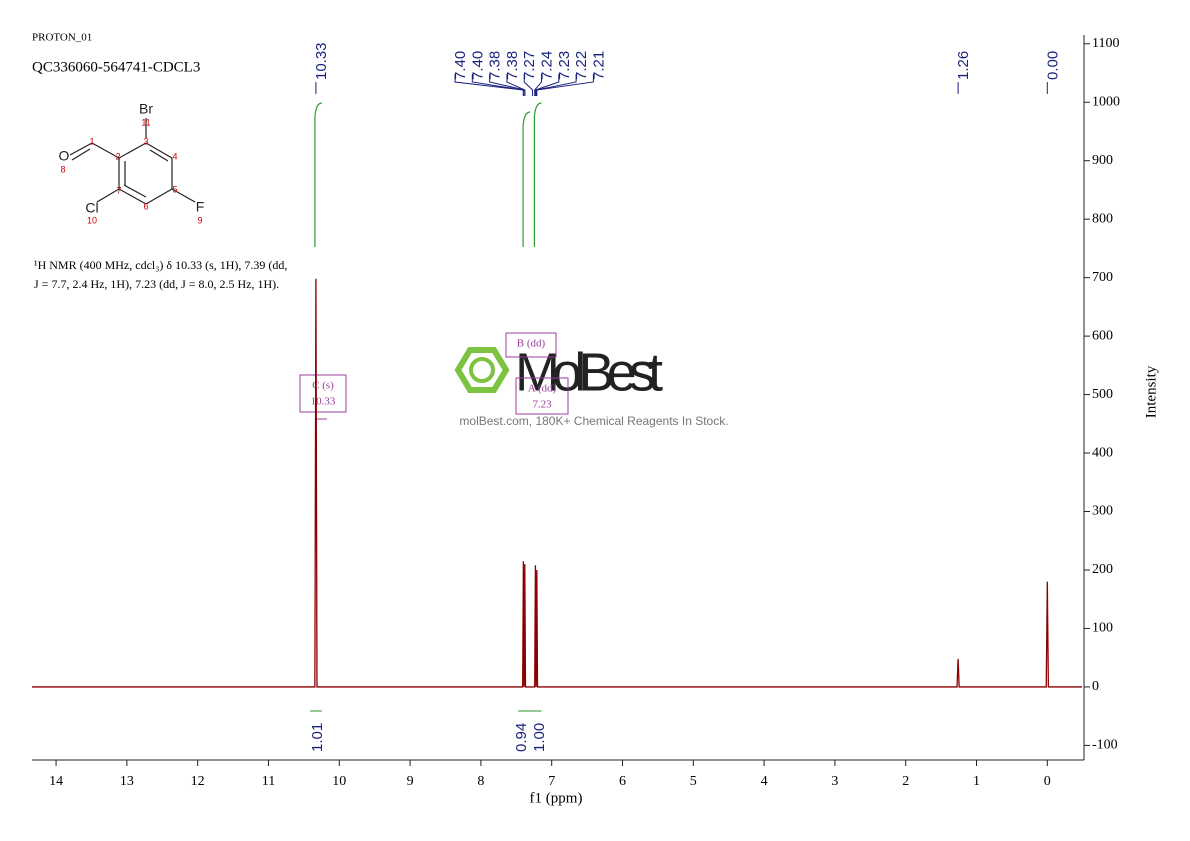 The height and width of the screenshot is (841, 1190). Describe the element at coordinates (145, 122) in the screenshot. I see `atom-label: 11` at that location.